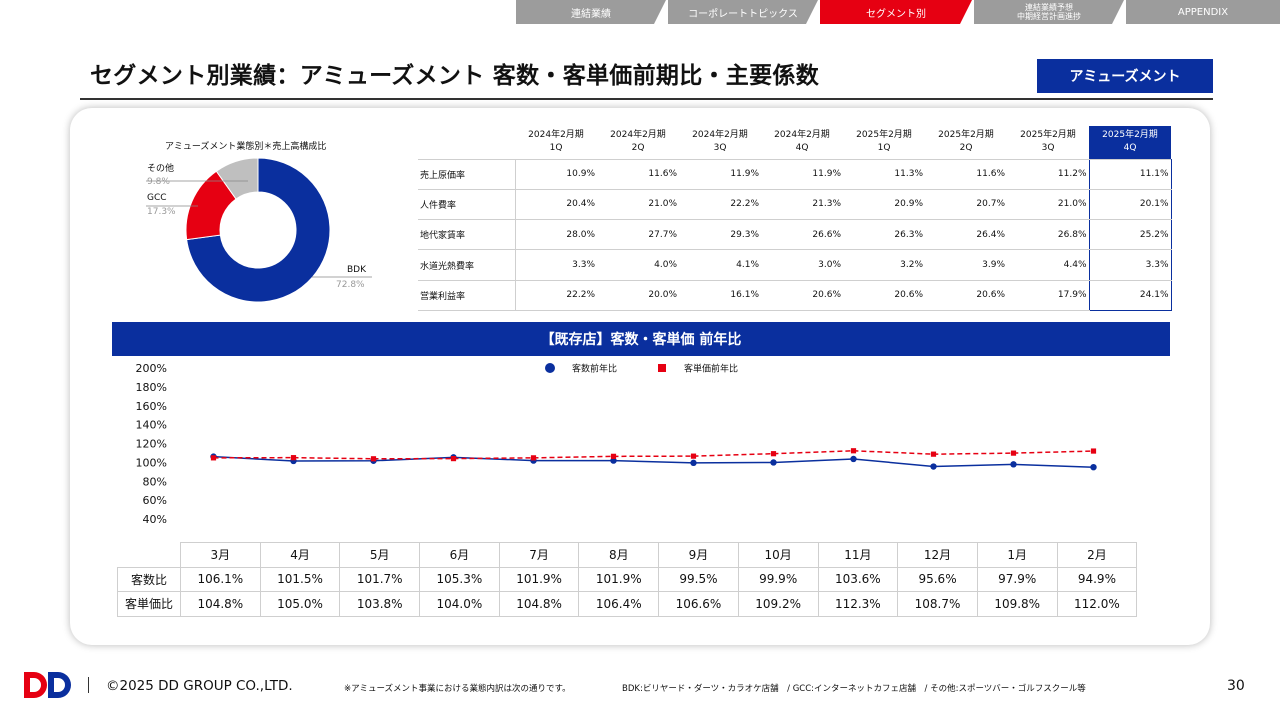 This screenshot has height=720, width=1280. Describe the element at coordinates (802, 174) in the screenshot. I see `kpi-cell: 11.9%` at that location.